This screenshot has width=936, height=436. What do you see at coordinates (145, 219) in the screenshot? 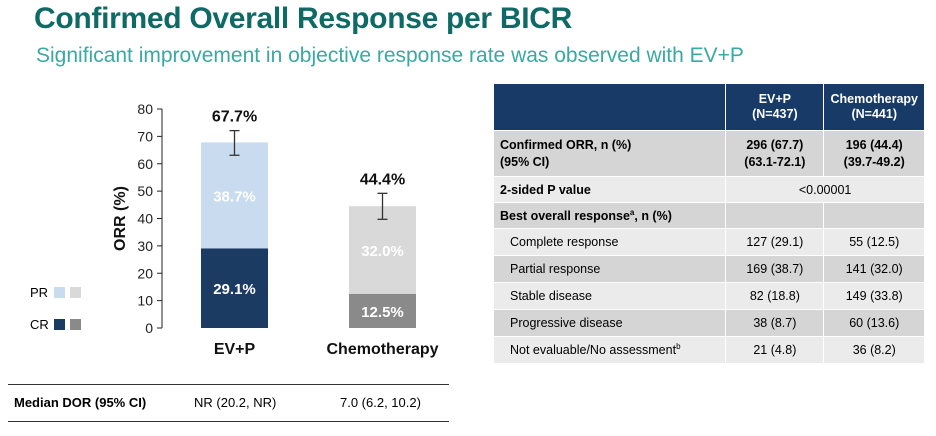
I see `y-tick-label: 40` at bounding box center [145, 219].